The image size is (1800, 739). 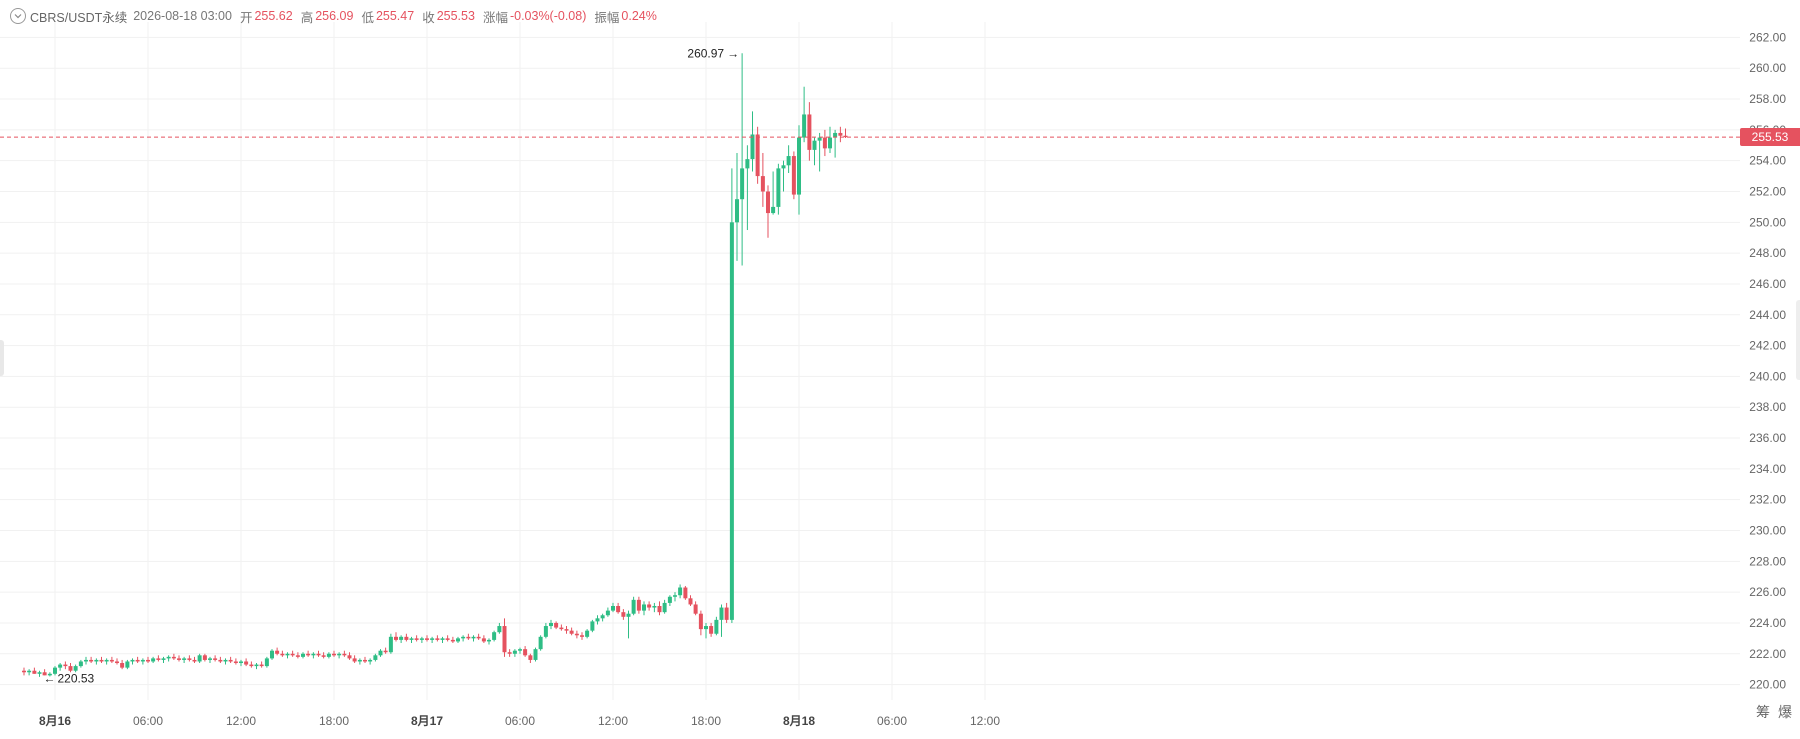 I want to click on x-tick-label: 8月18, so click(x=799, y=721).